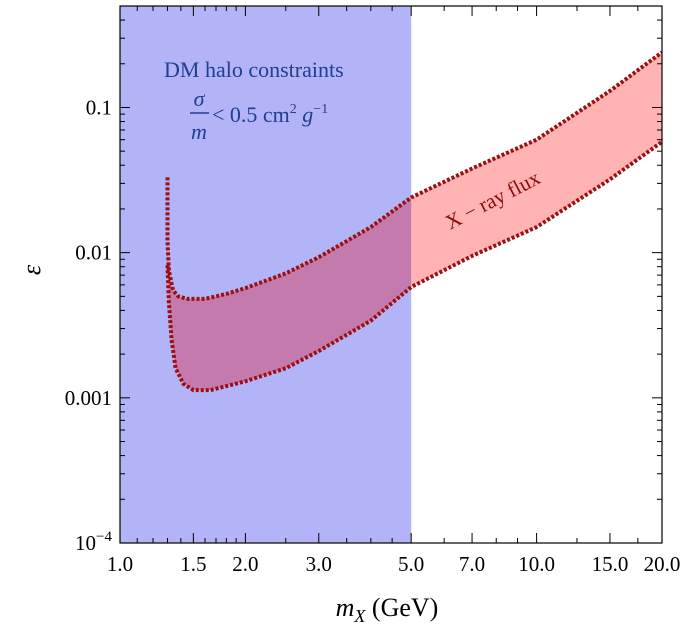 Image resolution: width=689 pixels, height=630 pixels. I want to click on y-tick-label: 10−4, so click(93, 542).